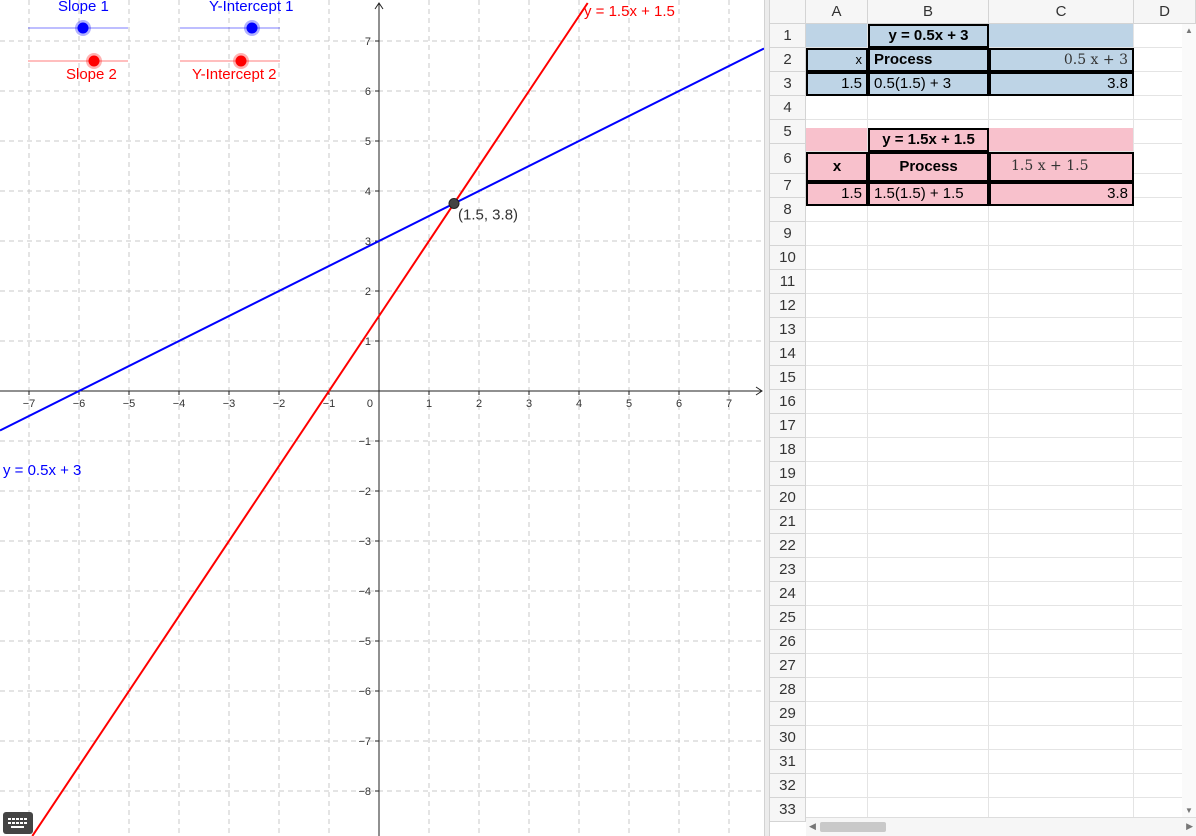  What do you see at coordinates (837, 140) in the screenshot?
I see `cell-a5` at bounding box center [837, 140].